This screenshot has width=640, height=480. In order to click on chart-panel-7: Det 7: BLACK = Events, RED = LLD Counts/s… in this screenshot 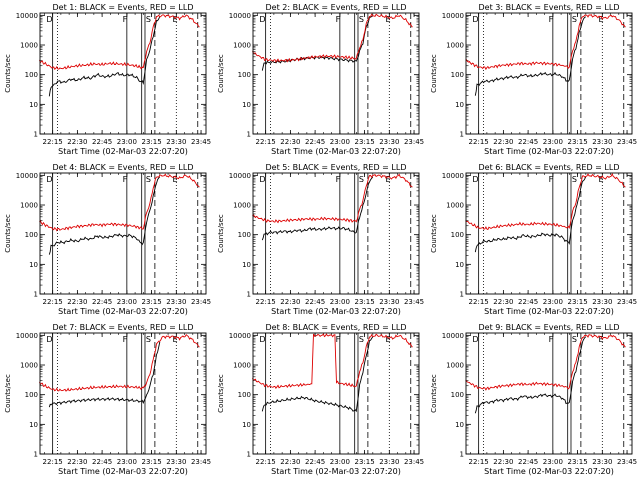, I will do `click(107, 399)`.